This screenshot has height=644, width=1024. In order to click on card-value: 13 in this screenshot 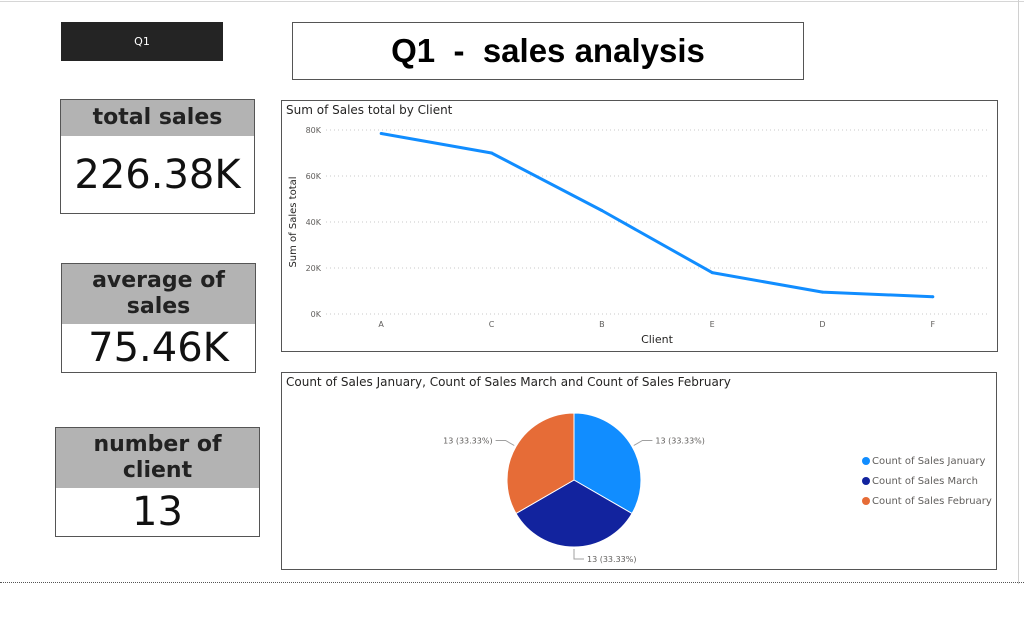, I will do `click(157, 512)`.